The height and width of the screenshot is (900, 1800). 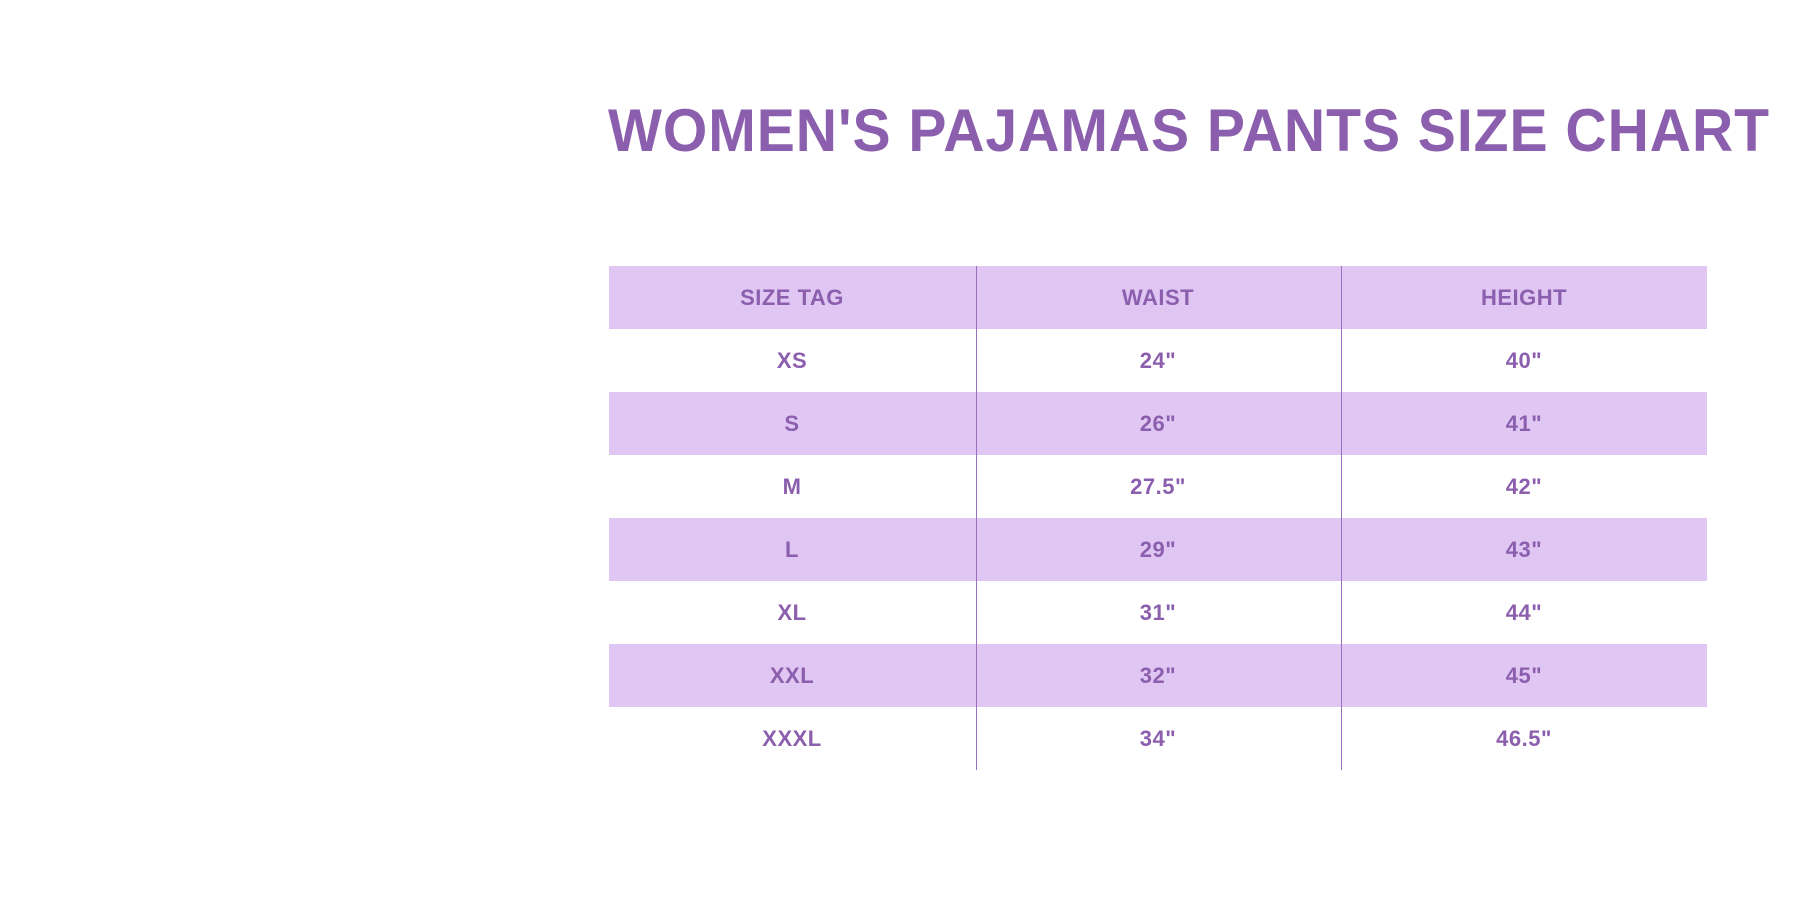 What do you see at coordinates (792, 612) in the screenshot?
I see `size-tag-cell: XL` at bounding box center [792, 612].